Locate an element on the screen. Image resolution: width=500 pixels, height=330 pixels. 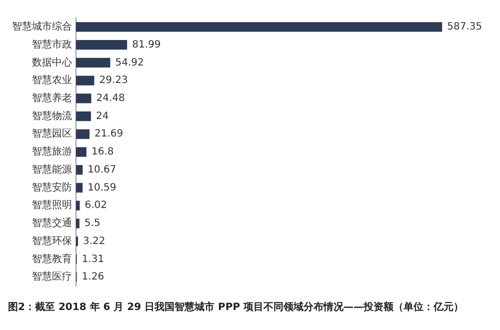
data-label: 81.99 is located at coordinates (146, 44).